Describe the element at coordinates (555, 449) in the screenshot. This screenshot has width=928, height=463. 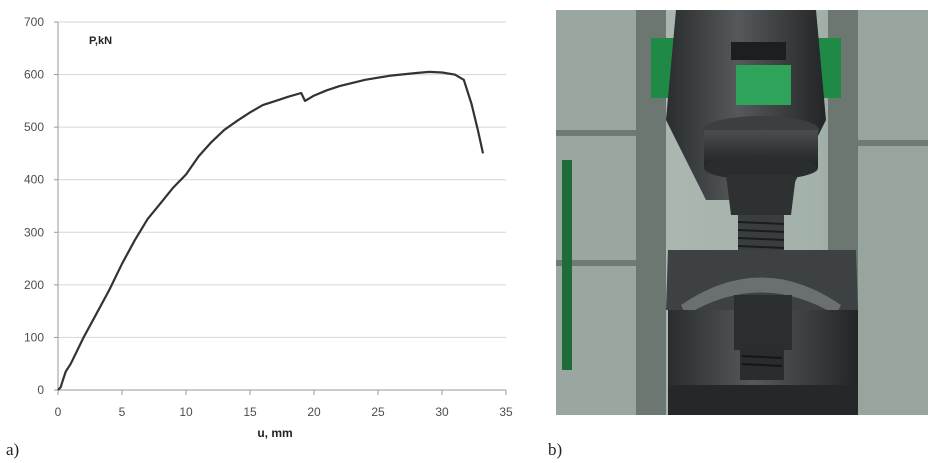
I see `panel-label-b: b)` at that location.